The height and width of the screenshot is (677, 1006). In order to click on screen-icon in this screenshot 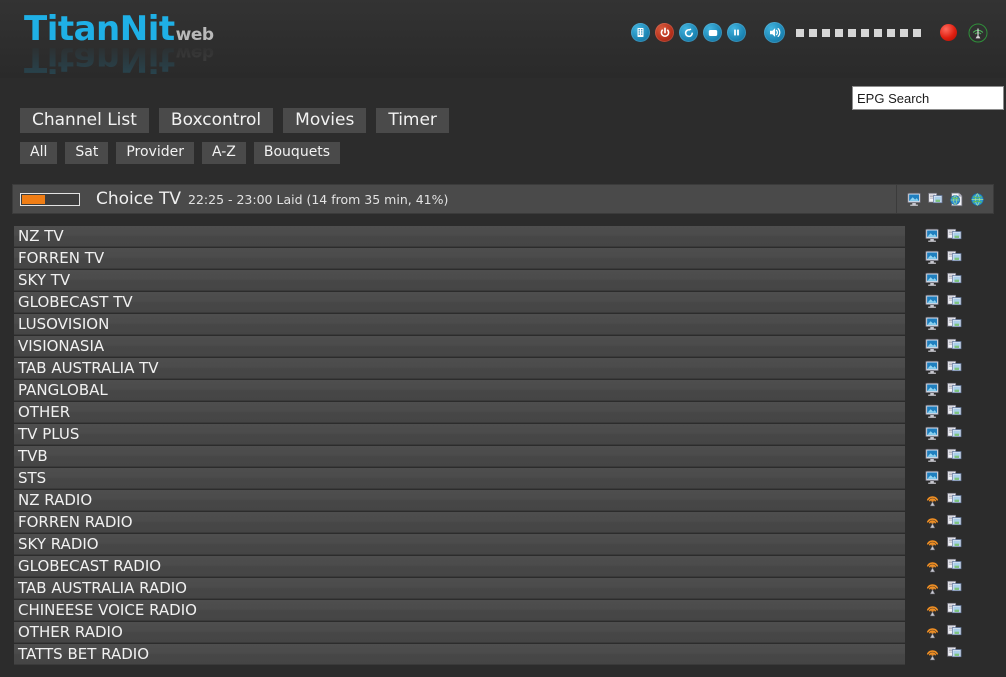, I will do `click(712, 32)`.